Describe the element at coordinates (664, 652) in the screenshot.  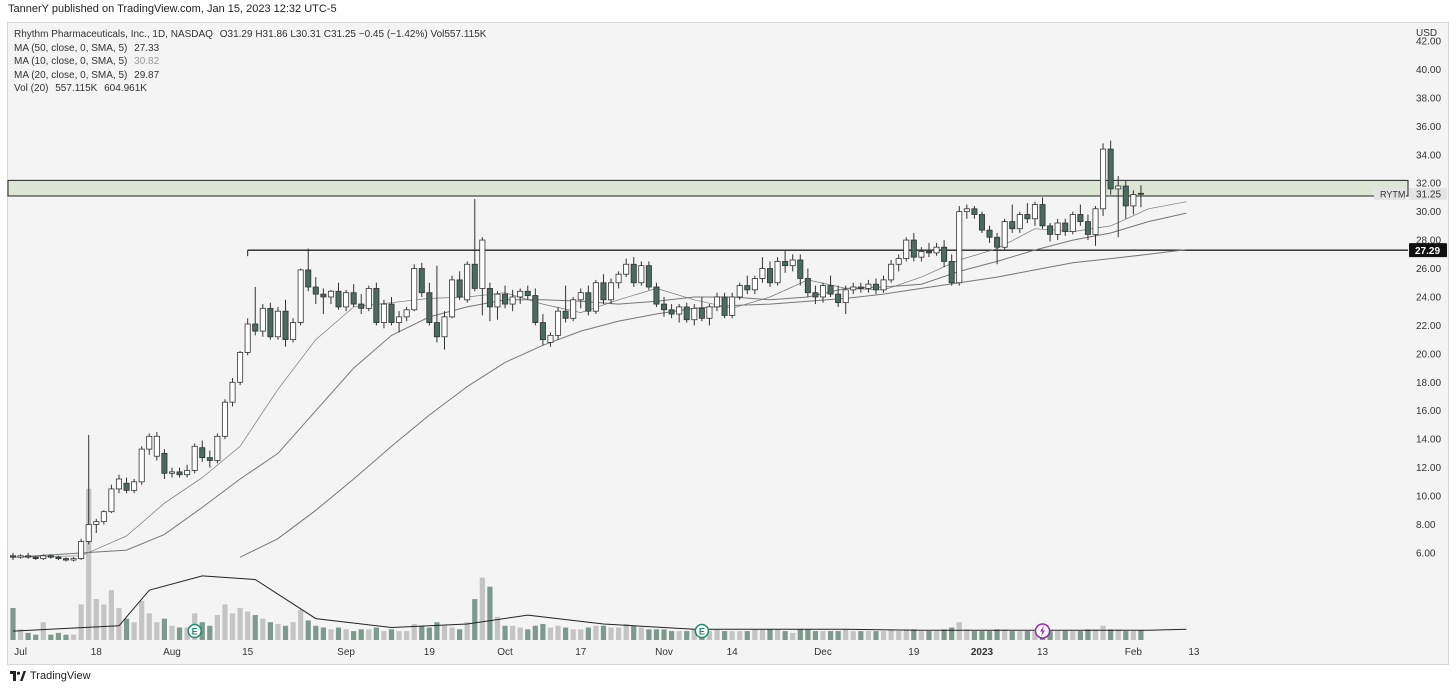
I see `x-tick-label: Nov` at that location.